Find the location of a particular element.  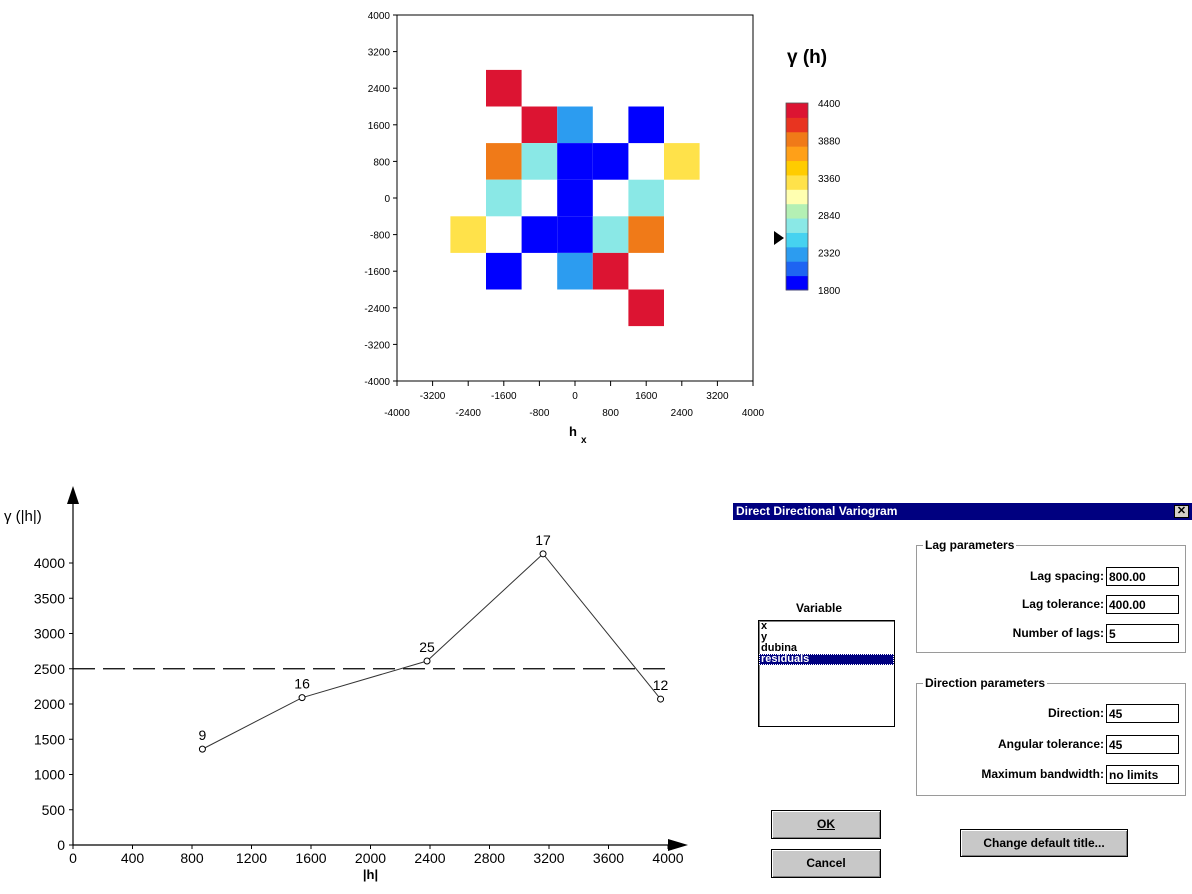

max-bandwidth-label: Maximum bandwidth: is located at coordinates (1042, 774).